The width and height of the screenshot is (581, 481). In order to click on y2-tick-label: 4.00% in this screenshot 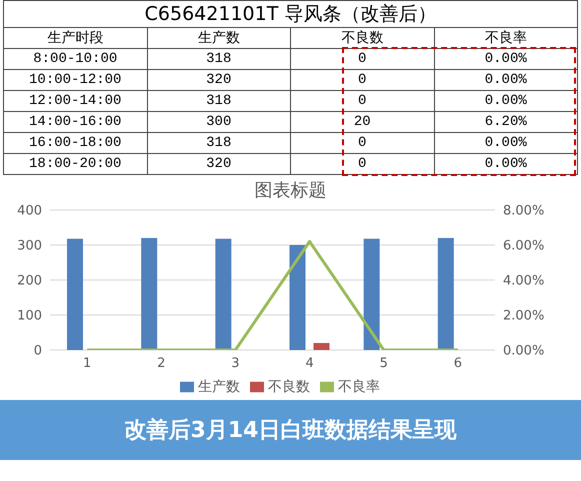, I will do `click(523, 281)`.